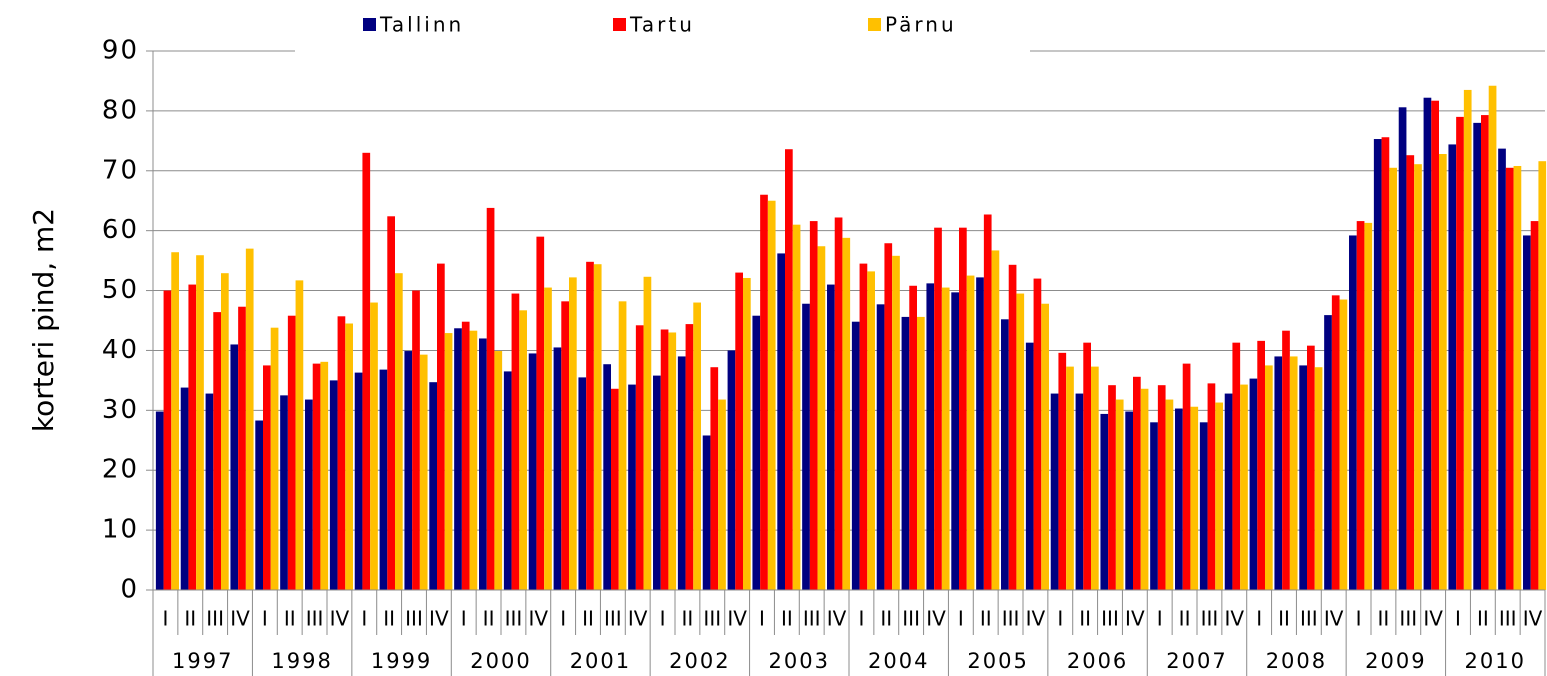 The height and width of the screenshot is (676, 1547). I want to click on year-label: 2007, so click(1196, 661).